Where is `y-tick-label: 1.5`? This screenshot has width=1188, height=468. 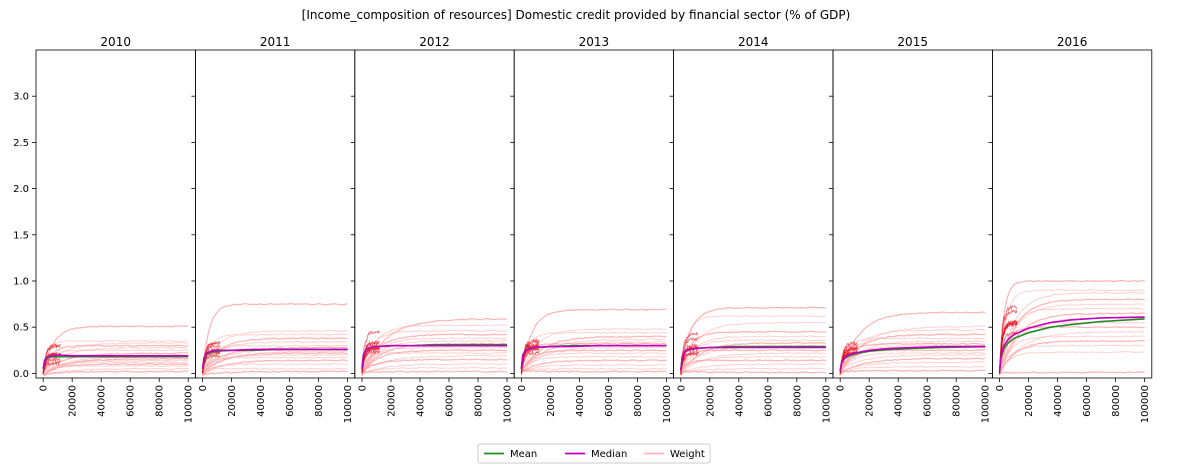
y-tick-label: 1.5 is located at coordinates (21, 235).